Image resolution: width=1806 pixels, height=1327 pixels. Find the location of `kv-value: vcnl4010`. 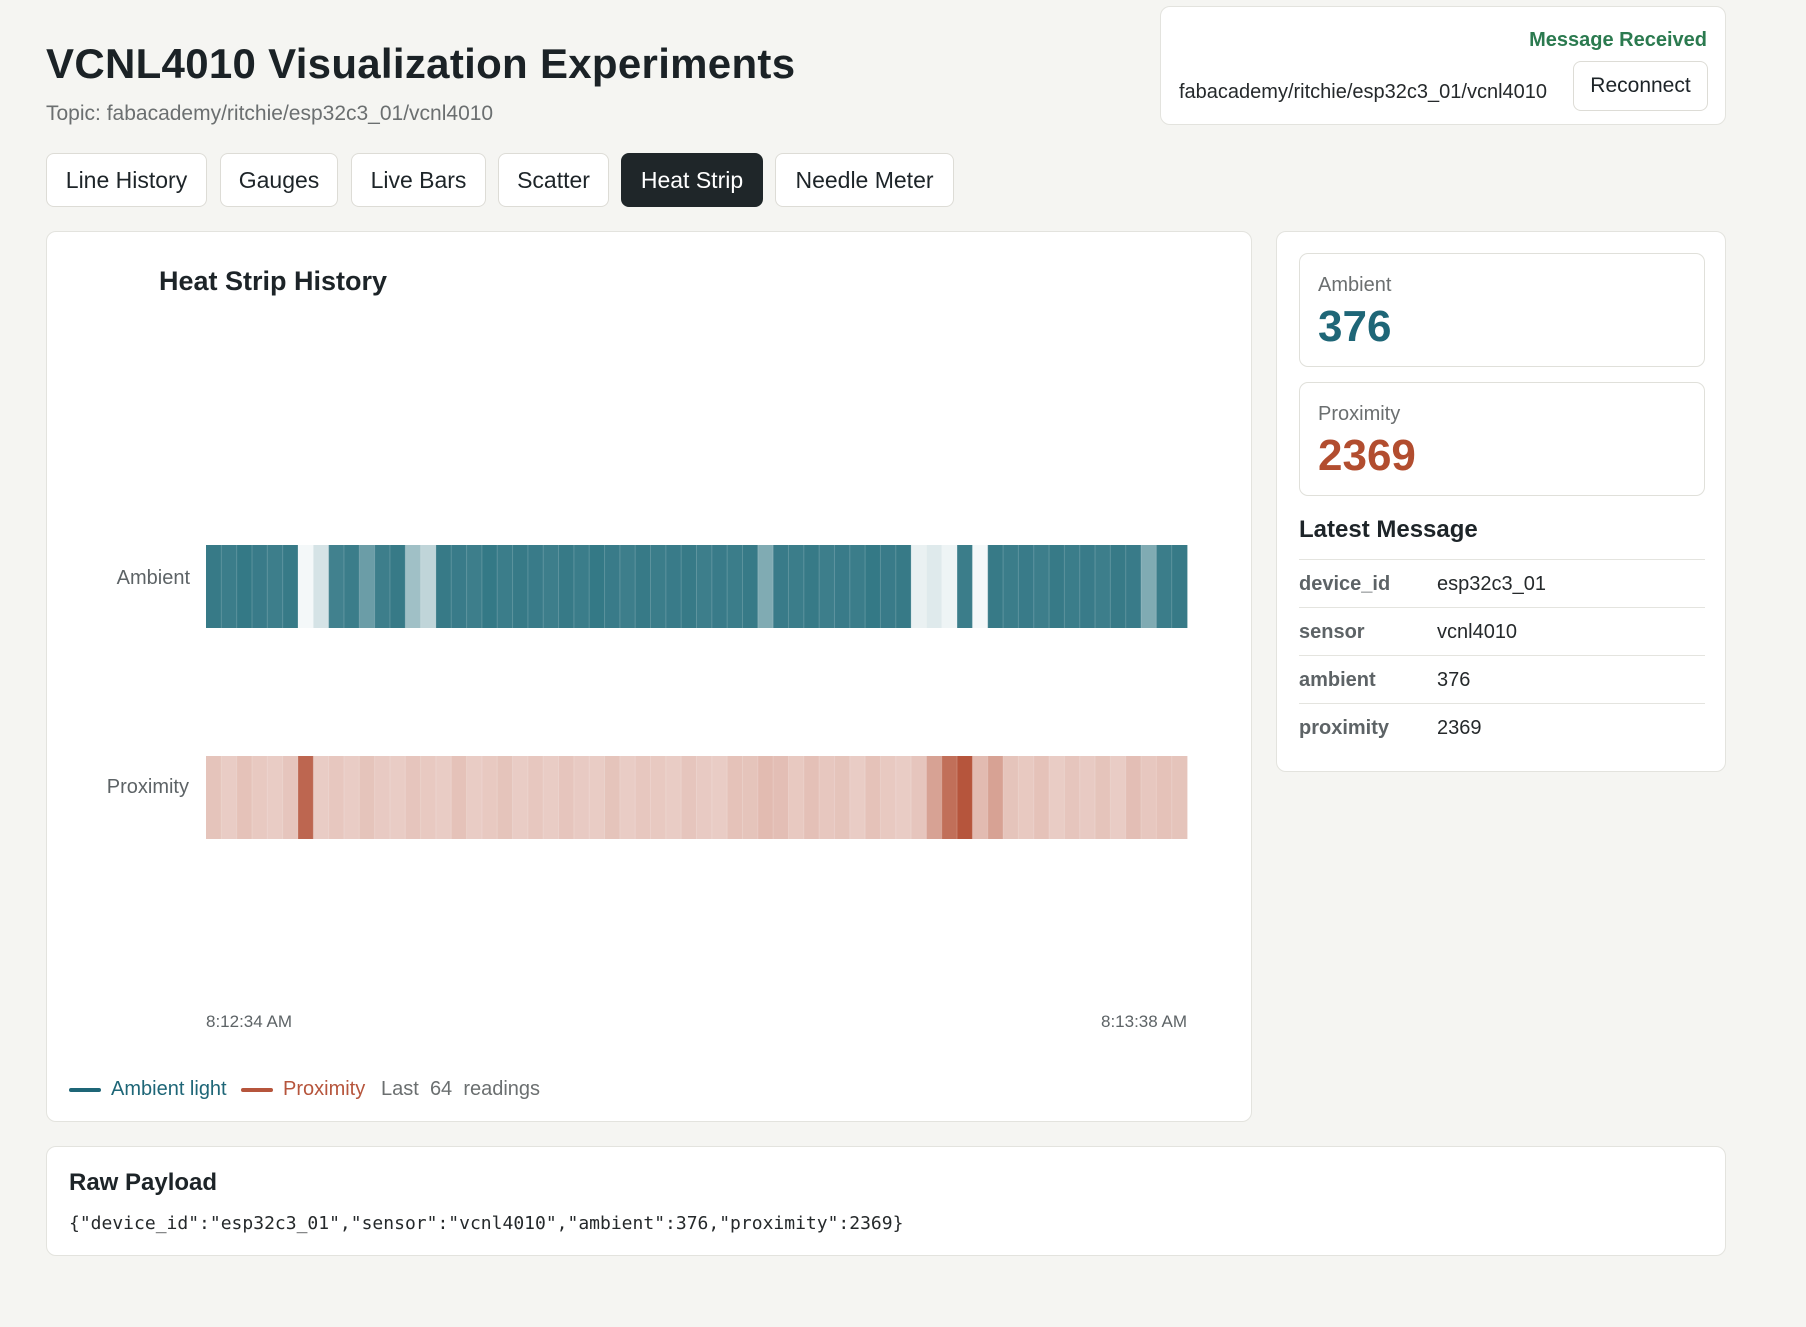

kv-value: vcnl4010 is located at coordinates (1477, 632).